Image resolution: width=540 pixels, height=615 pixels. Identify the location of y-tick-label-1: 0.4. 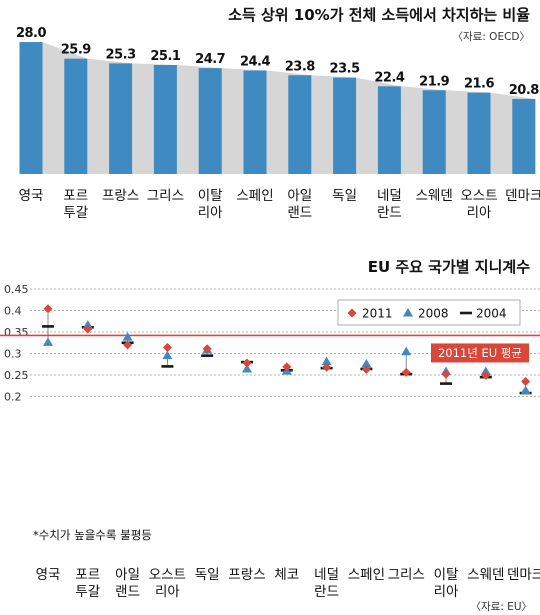
(13, 311).